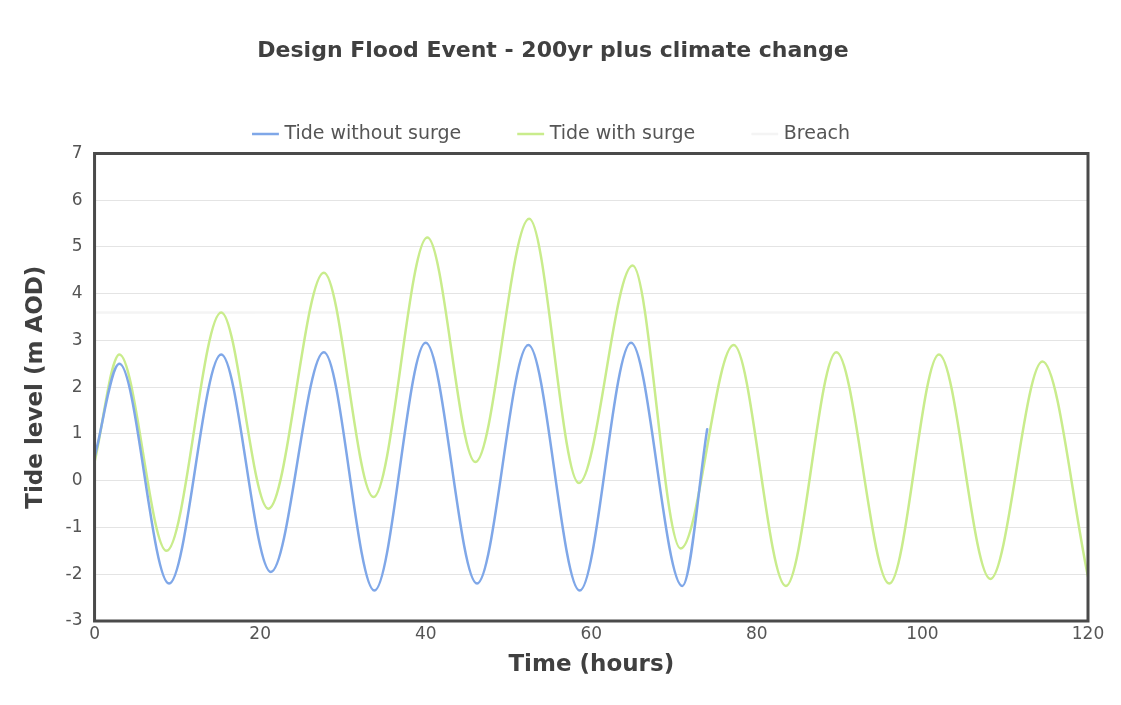 The image size is (1121, 705). Describe the element at coordinates (260, 632) in the screenshot. I see `x-tick-label: 20` at that location.